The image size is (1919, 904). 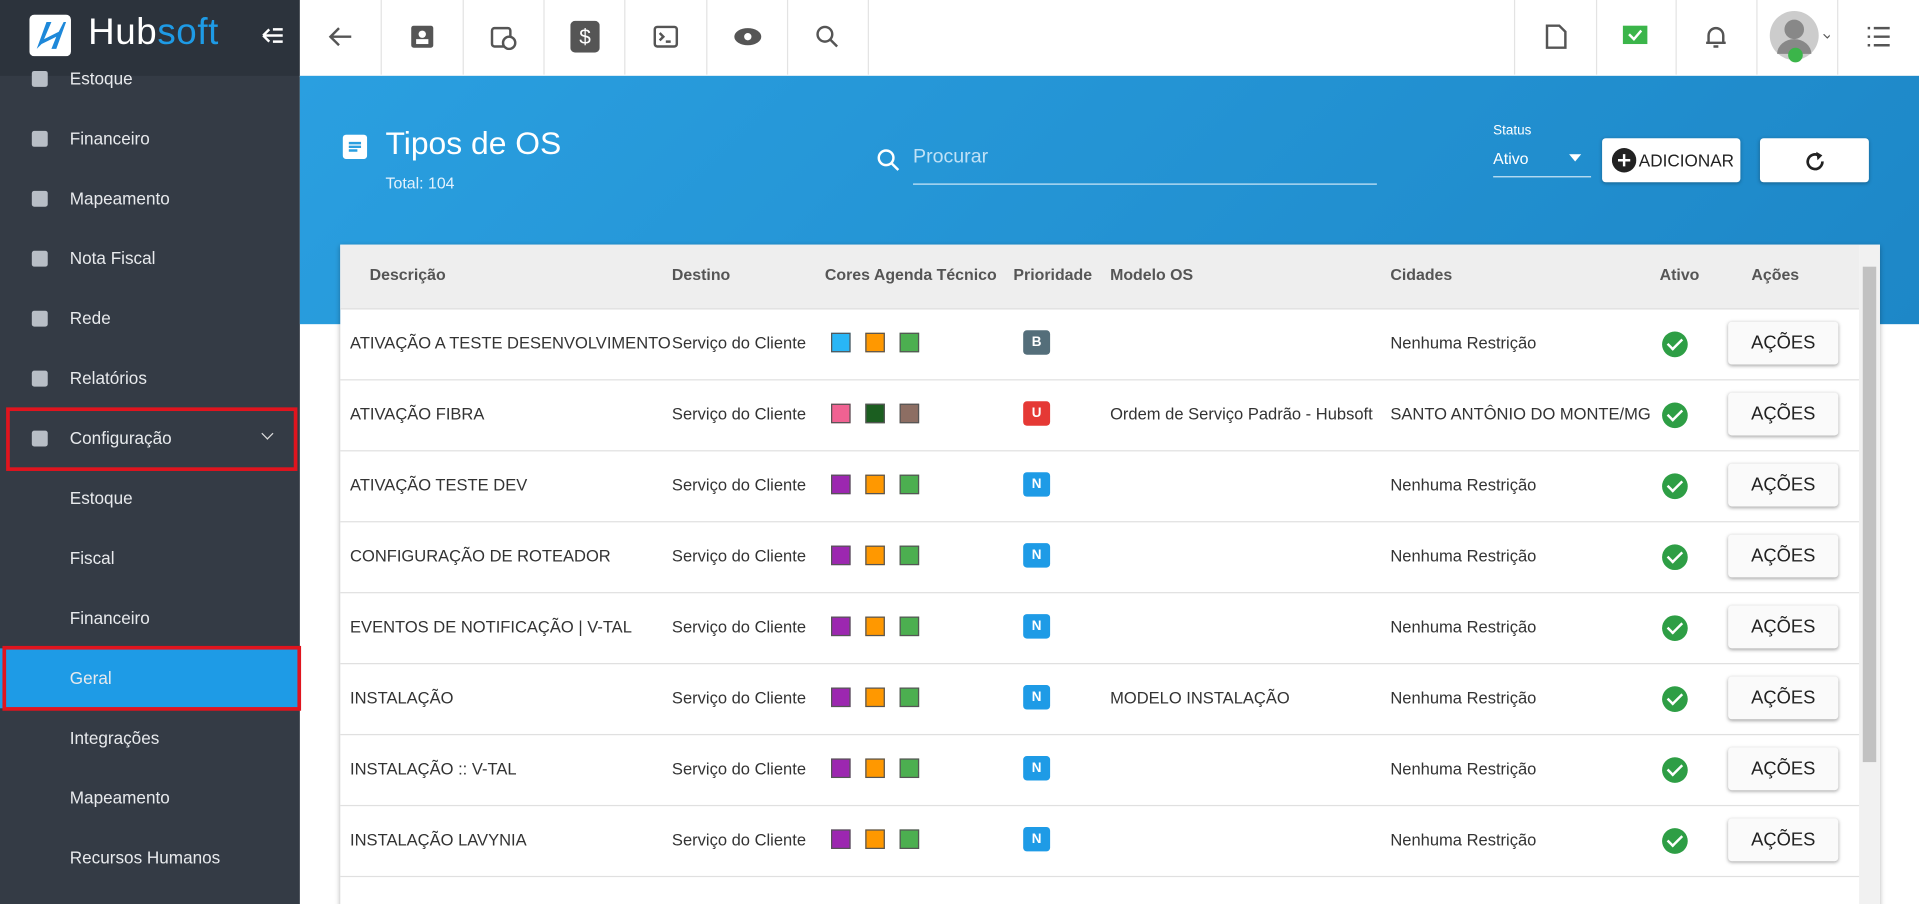 I want to click on sidebar-subitem: Financeiro, so click(x=150, y=618).